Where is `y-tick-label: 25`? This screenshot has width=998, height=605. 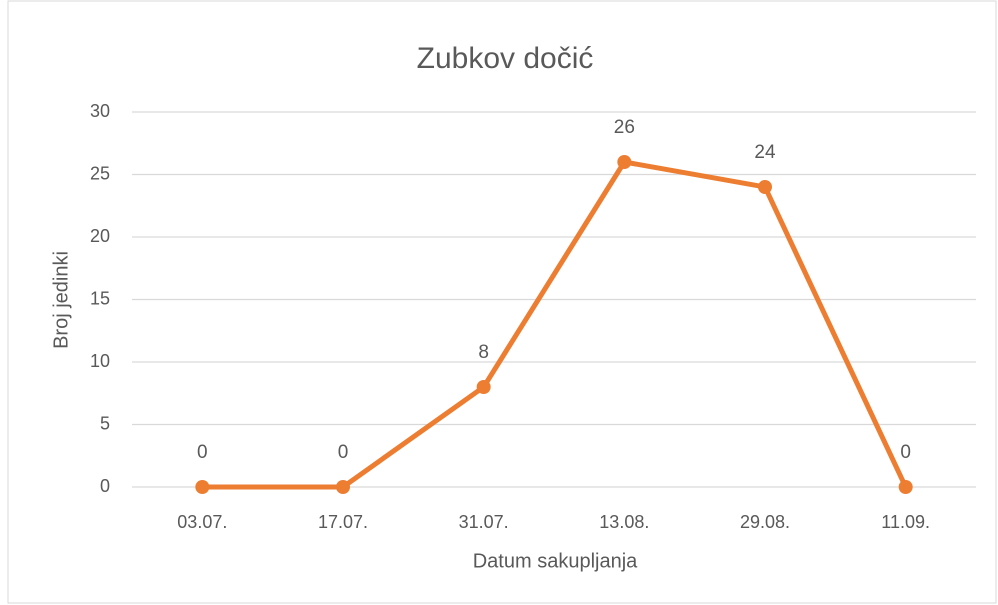
y-tick-label: 25 is located at coordinates (100, 173).